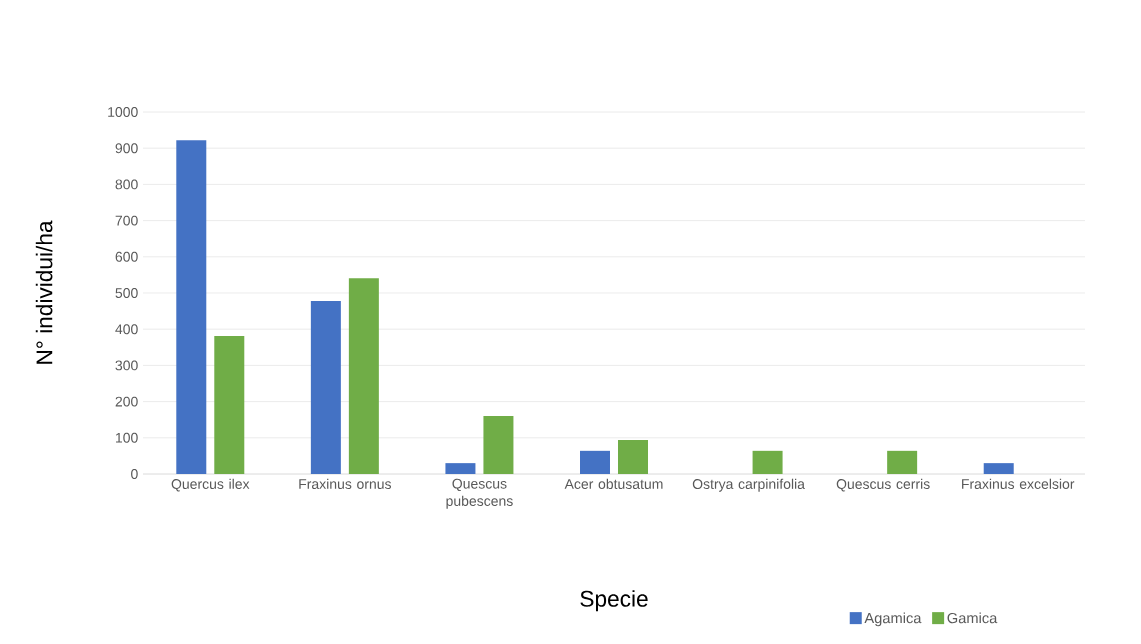 The image size is (1141, 644). Describe the element at coordinates (883, 485) in the screenshot. I see `x-tick-label: Quescus cerris` at that location.